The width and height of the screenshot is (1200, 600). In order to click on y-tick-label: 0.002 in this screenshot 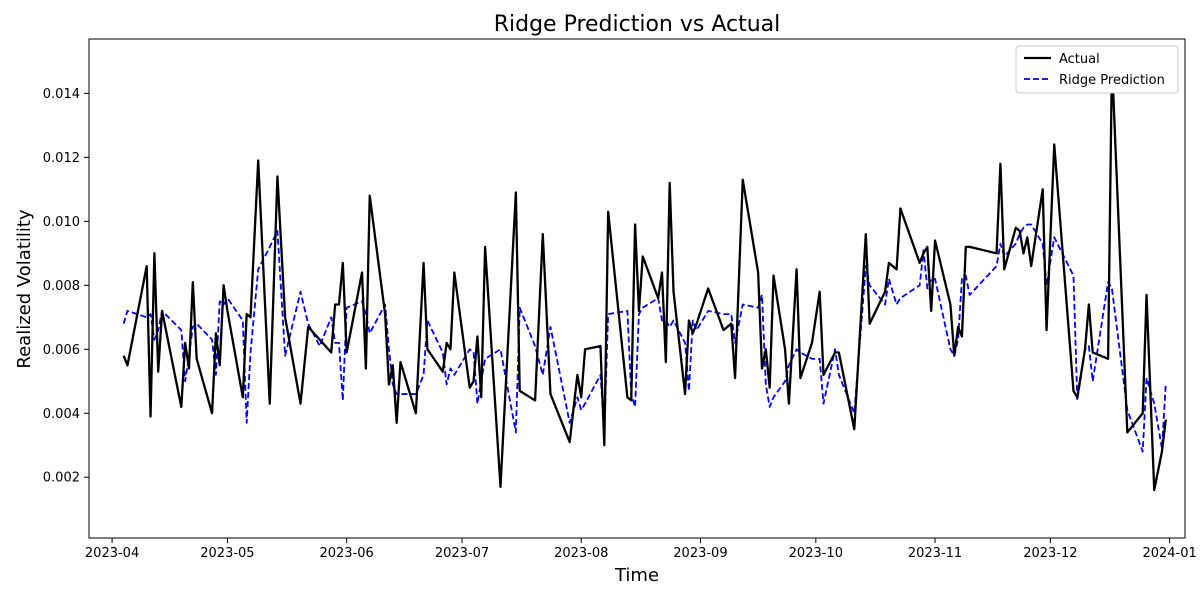, I will do `click(61, 478)`.